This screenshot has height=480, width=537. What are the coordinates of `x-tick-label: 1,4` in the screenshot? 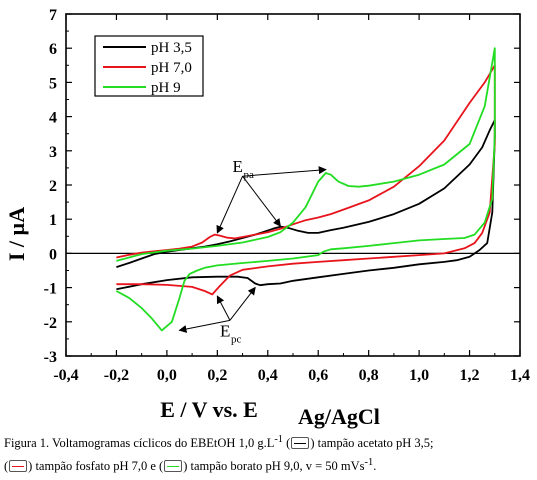 It's located at (520, 375).